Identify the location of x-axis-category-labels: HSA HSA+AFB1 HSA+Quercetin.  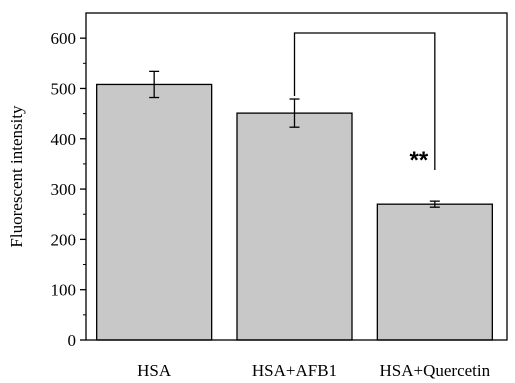
(313, 370).